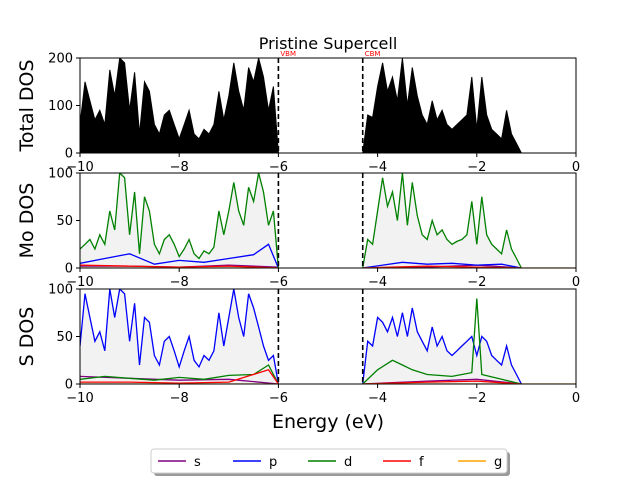  Describe the element at coordinates (328, 43) in the screenshot. I see `chart-title: Pristine Supercell` at that location.